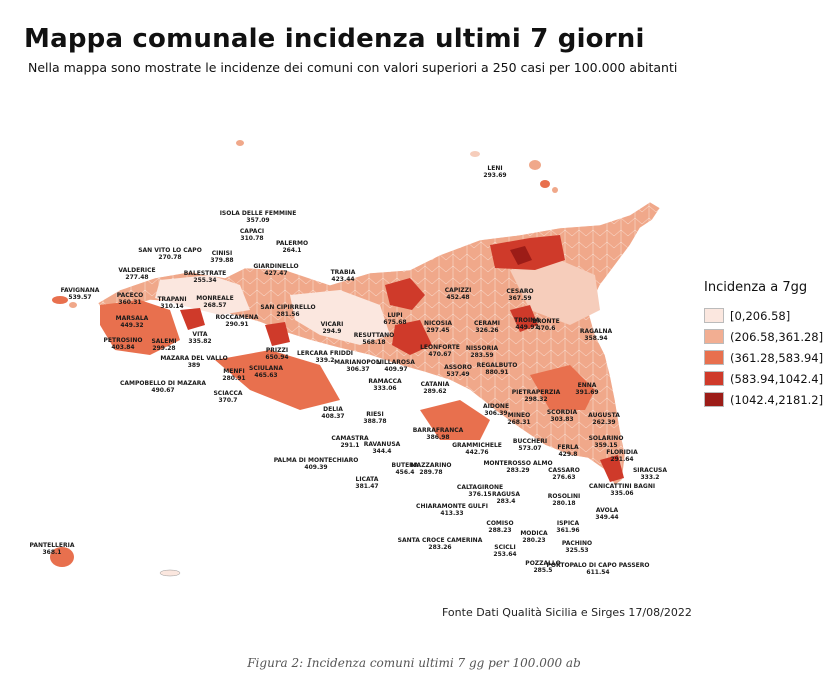 The image size is (828, 697). What do you see at coordinates (277, 350) in the screenshot?
I see `municipality-name: PRIZZI` at bounding box center [277, 350].